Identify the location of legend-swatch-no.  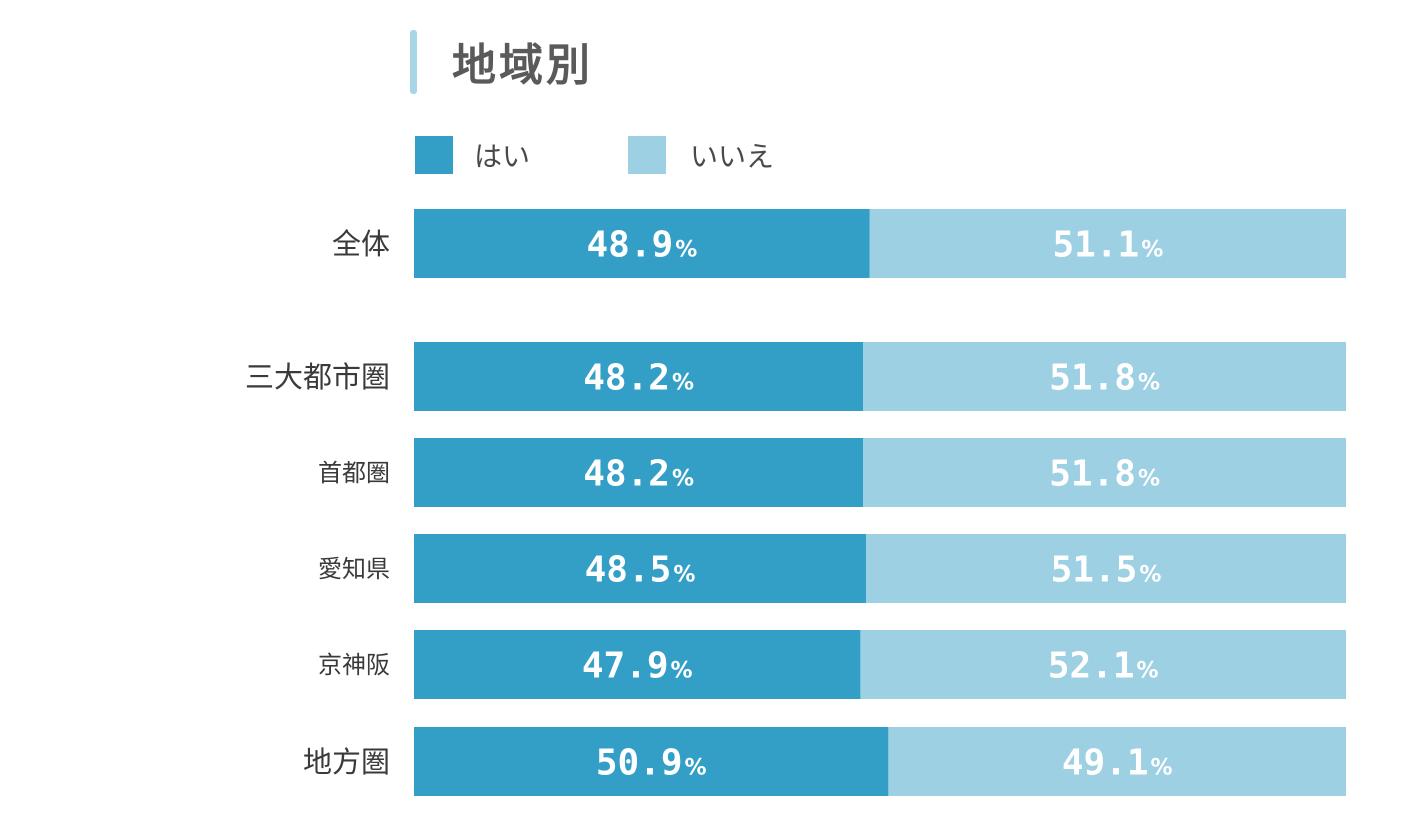
(647, 155).